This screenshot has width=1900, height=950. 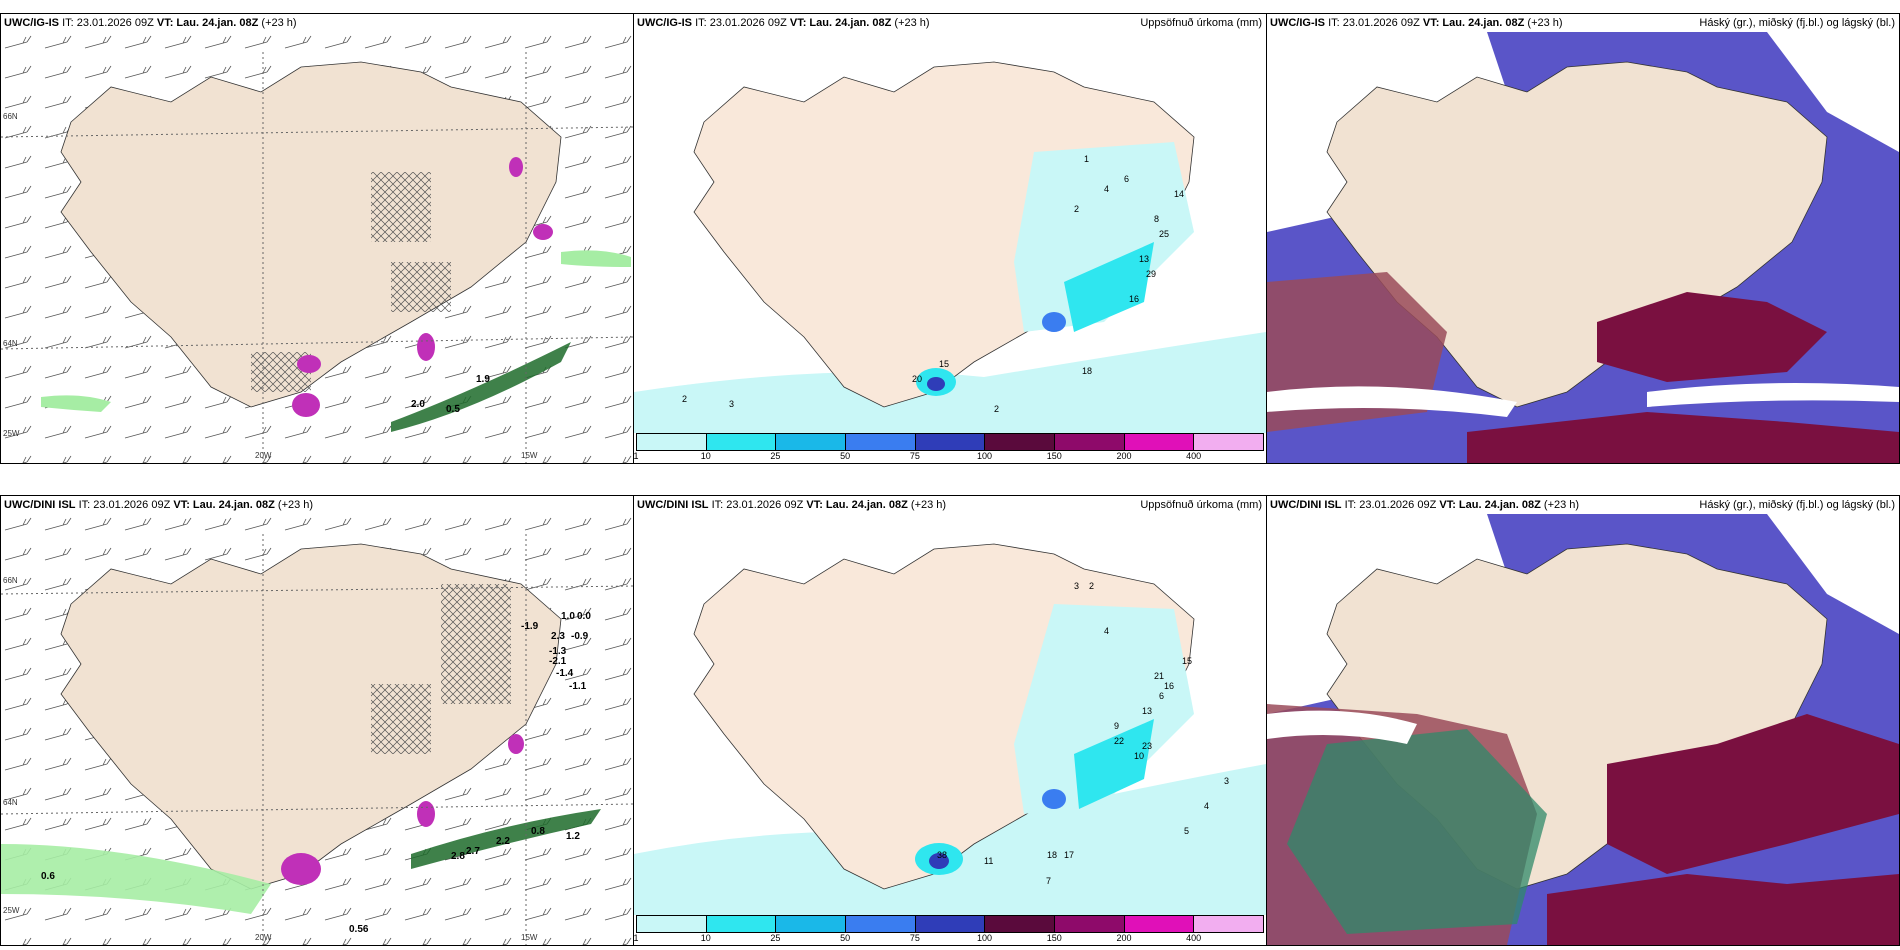 I want to click on svg-text: -0.9, so click(x=580, y=636).